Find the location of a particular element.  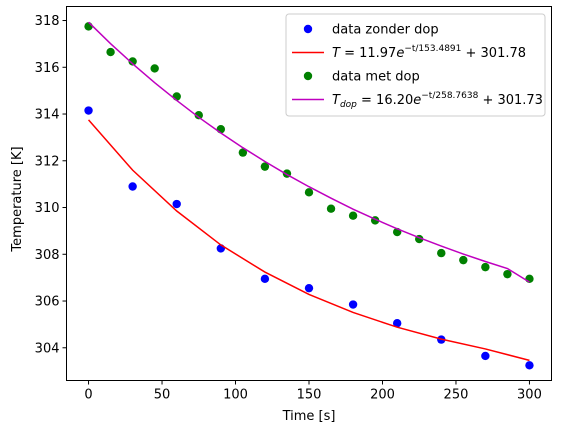

y-tick-label: 310 is located at coordinates (47, 208).